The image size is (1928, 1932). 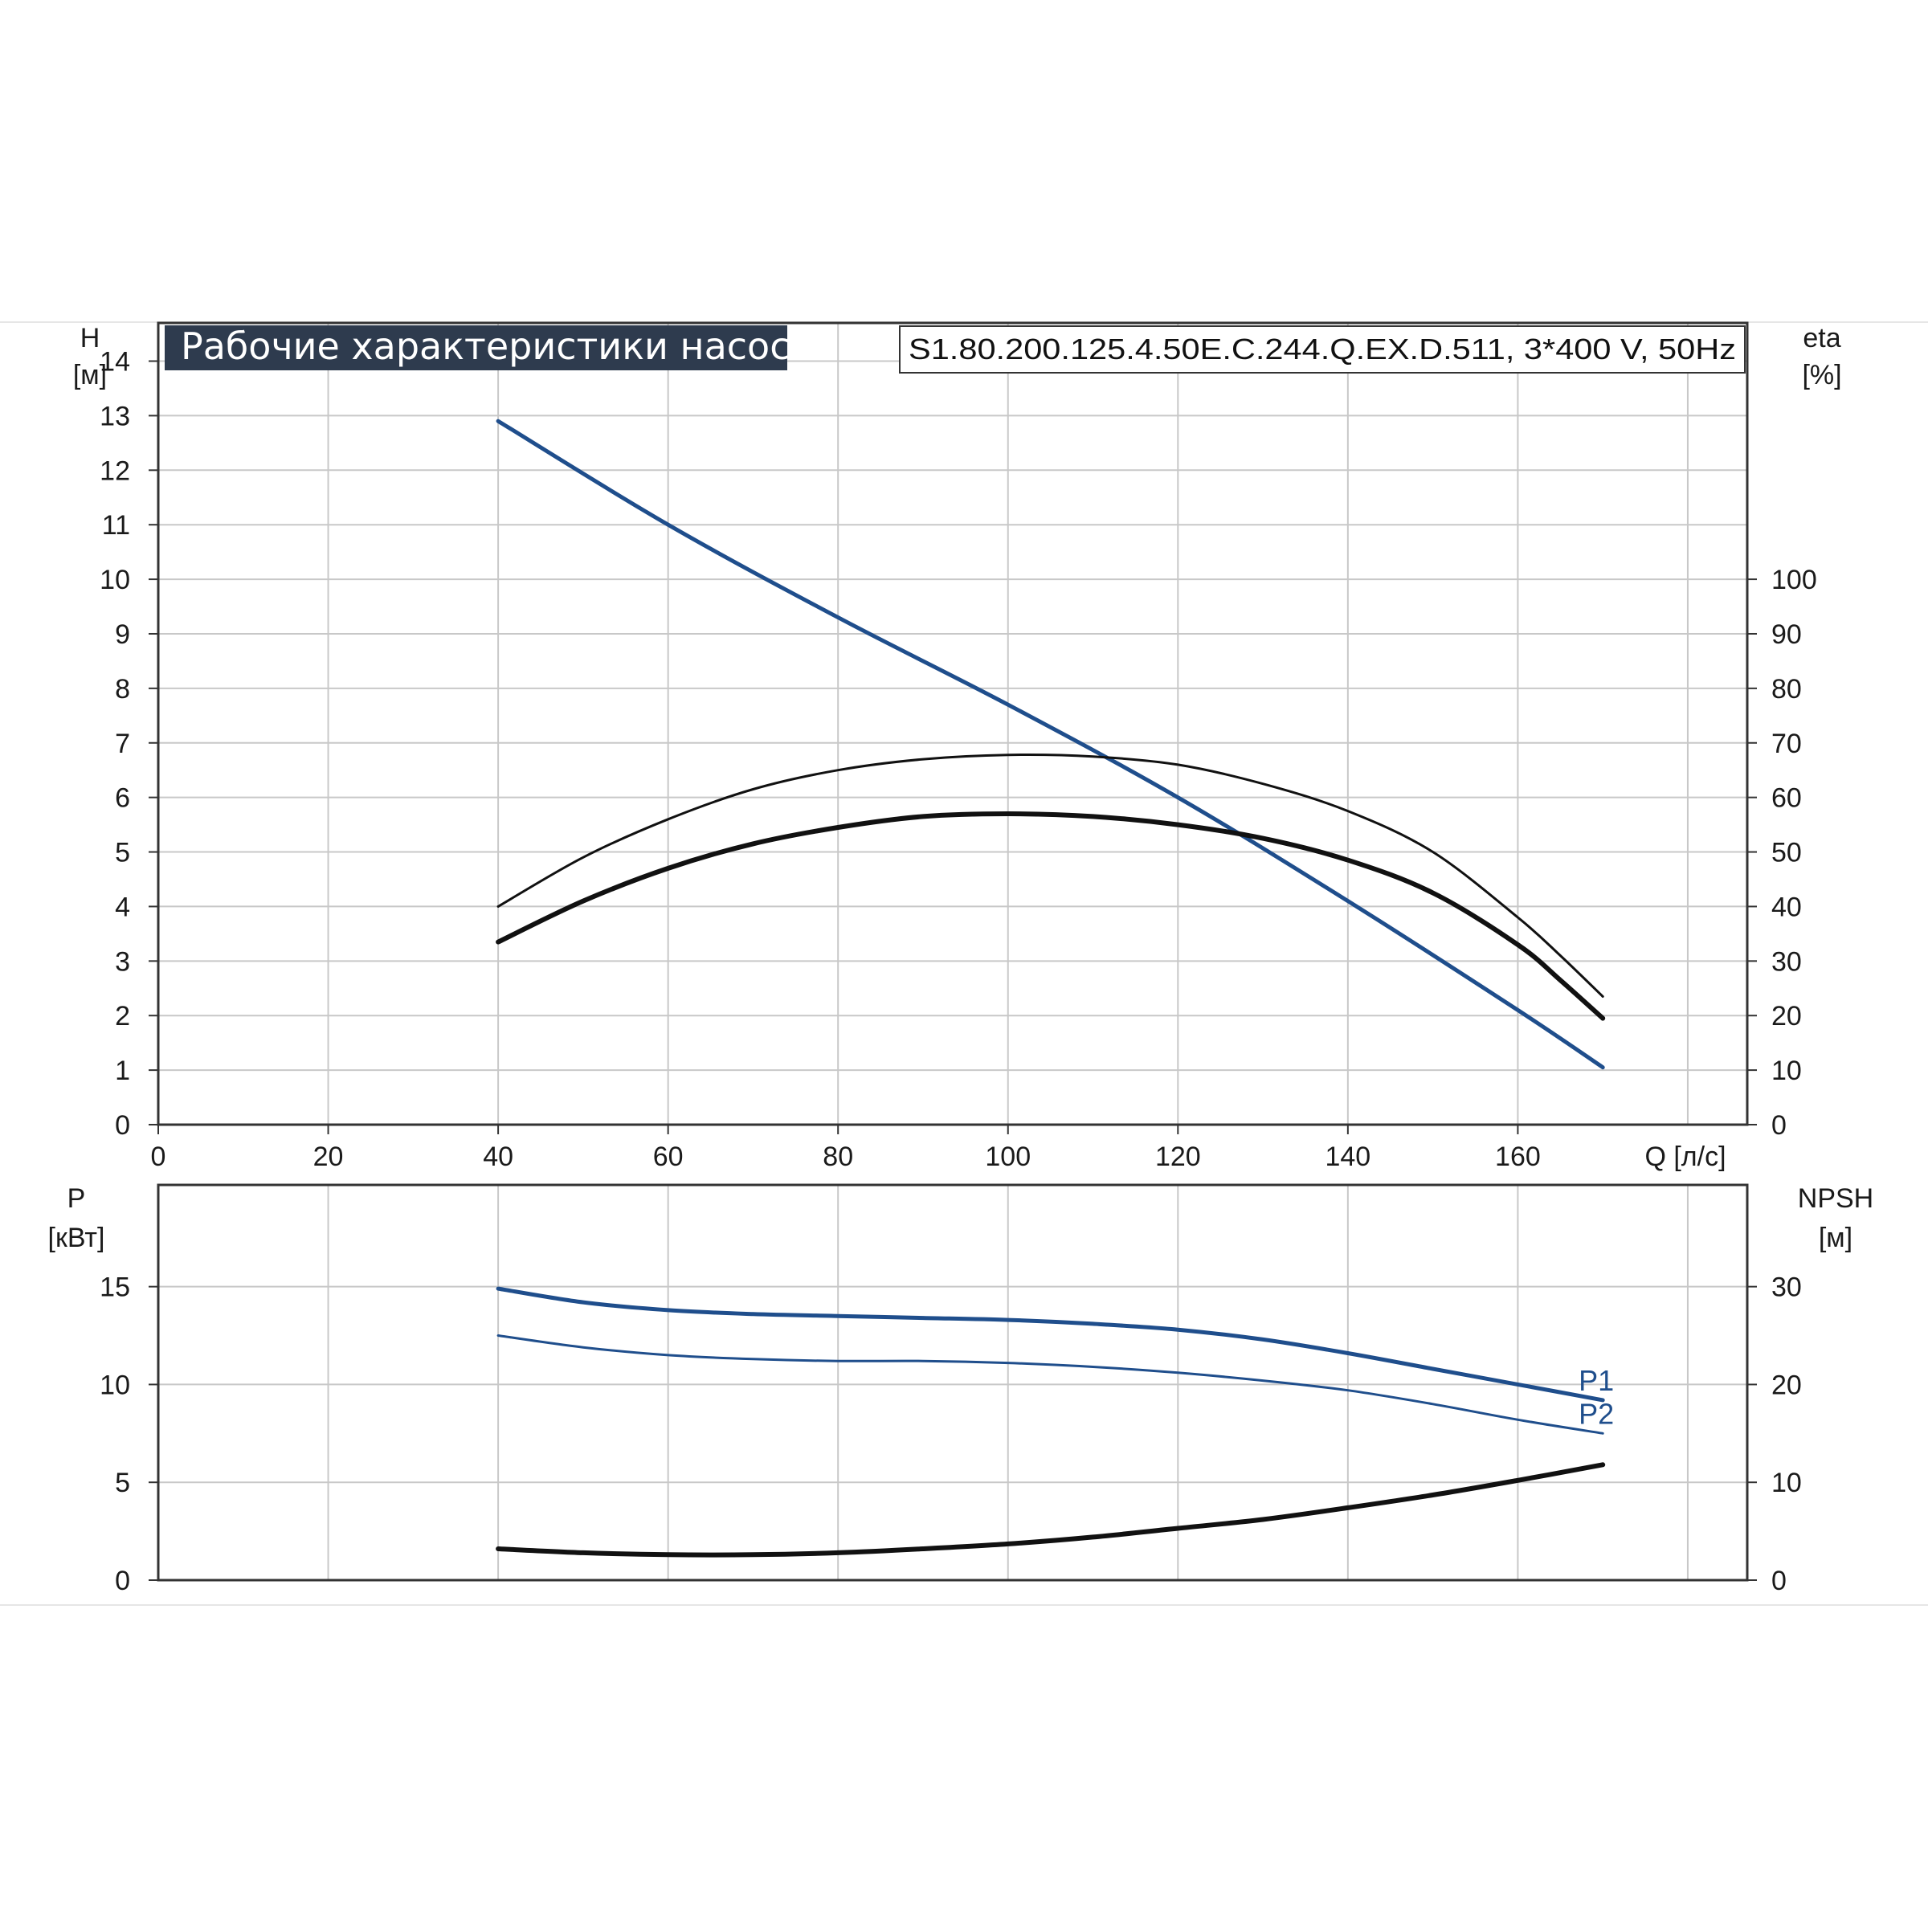 I want to click on series-label-p2: P2, so click(x=1596, y=1413).